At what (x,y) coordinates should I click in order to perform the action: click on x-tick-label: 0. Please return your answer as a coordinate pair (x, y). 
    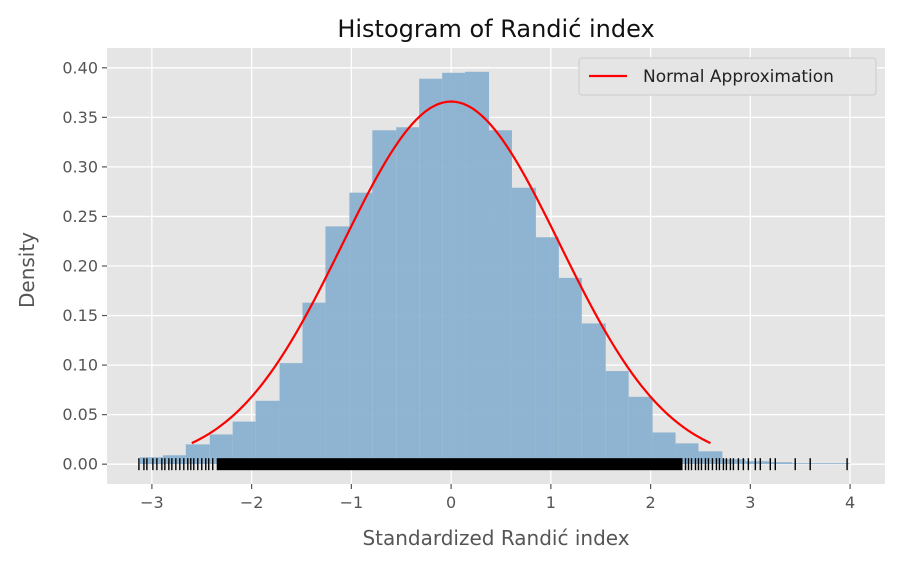
    Looking at the image, I should click on (451, 502).